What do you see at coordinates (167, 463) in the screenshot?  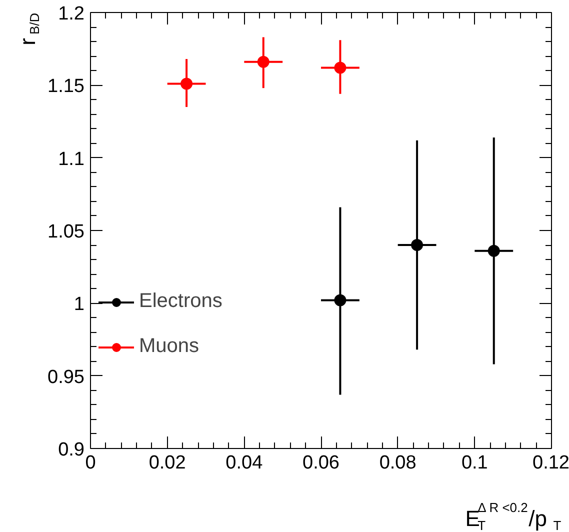 I see `x-tick-label: 0.02` at bounding box center [167, 463].